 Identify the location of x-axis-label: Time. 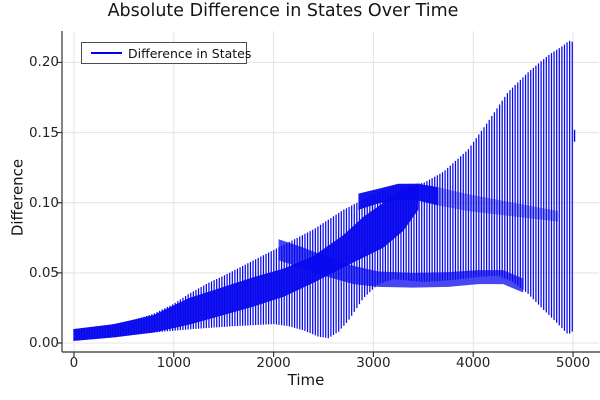
(306, 380).